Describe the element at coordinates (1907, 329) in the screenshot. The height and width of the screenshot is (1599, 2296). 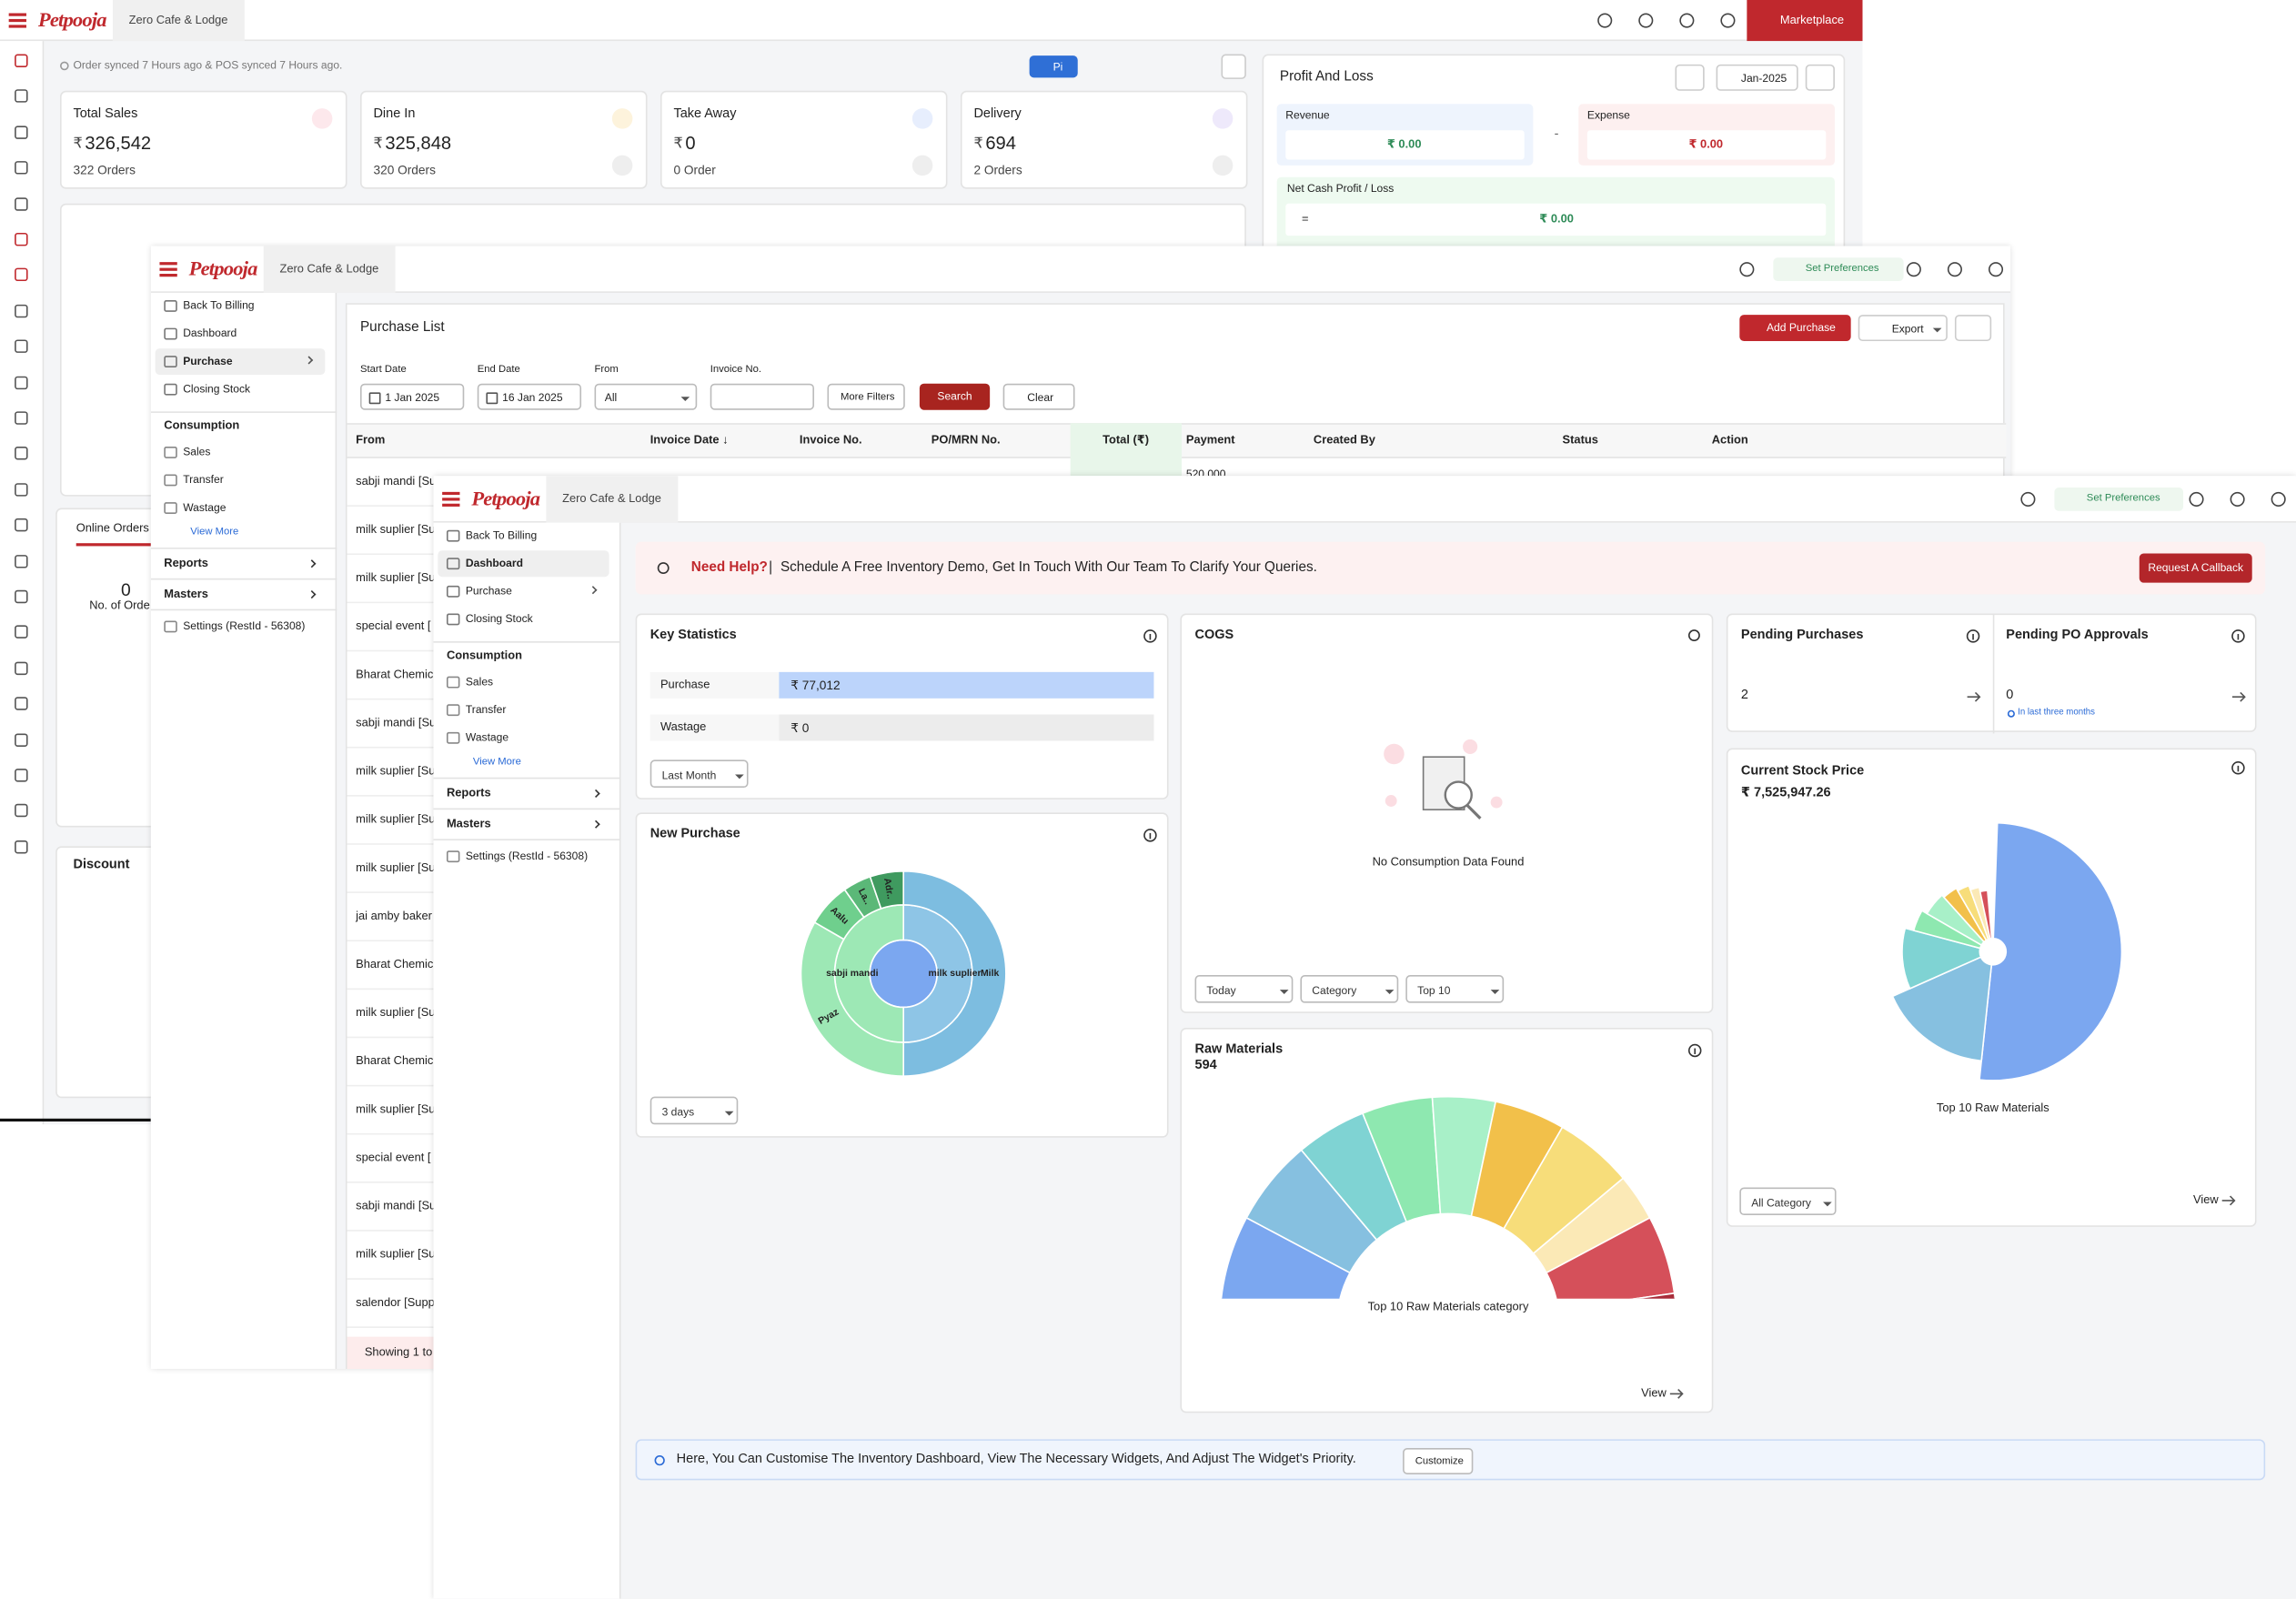
I see `export-label: Export` at that location.